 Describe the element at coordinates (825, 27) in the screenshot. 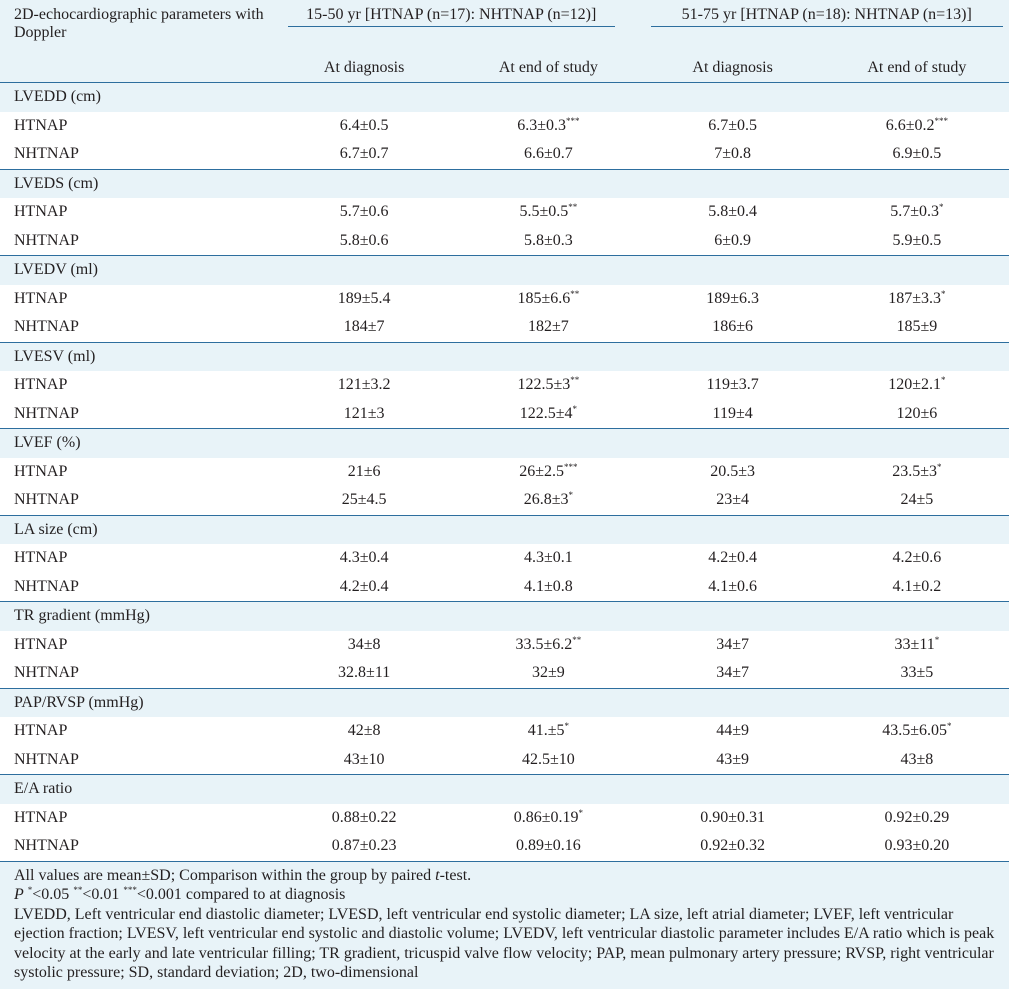

I see `group2-header: 51-75 yr [HTNAP (n=18): NHTNAP (n=13)]` at that location.